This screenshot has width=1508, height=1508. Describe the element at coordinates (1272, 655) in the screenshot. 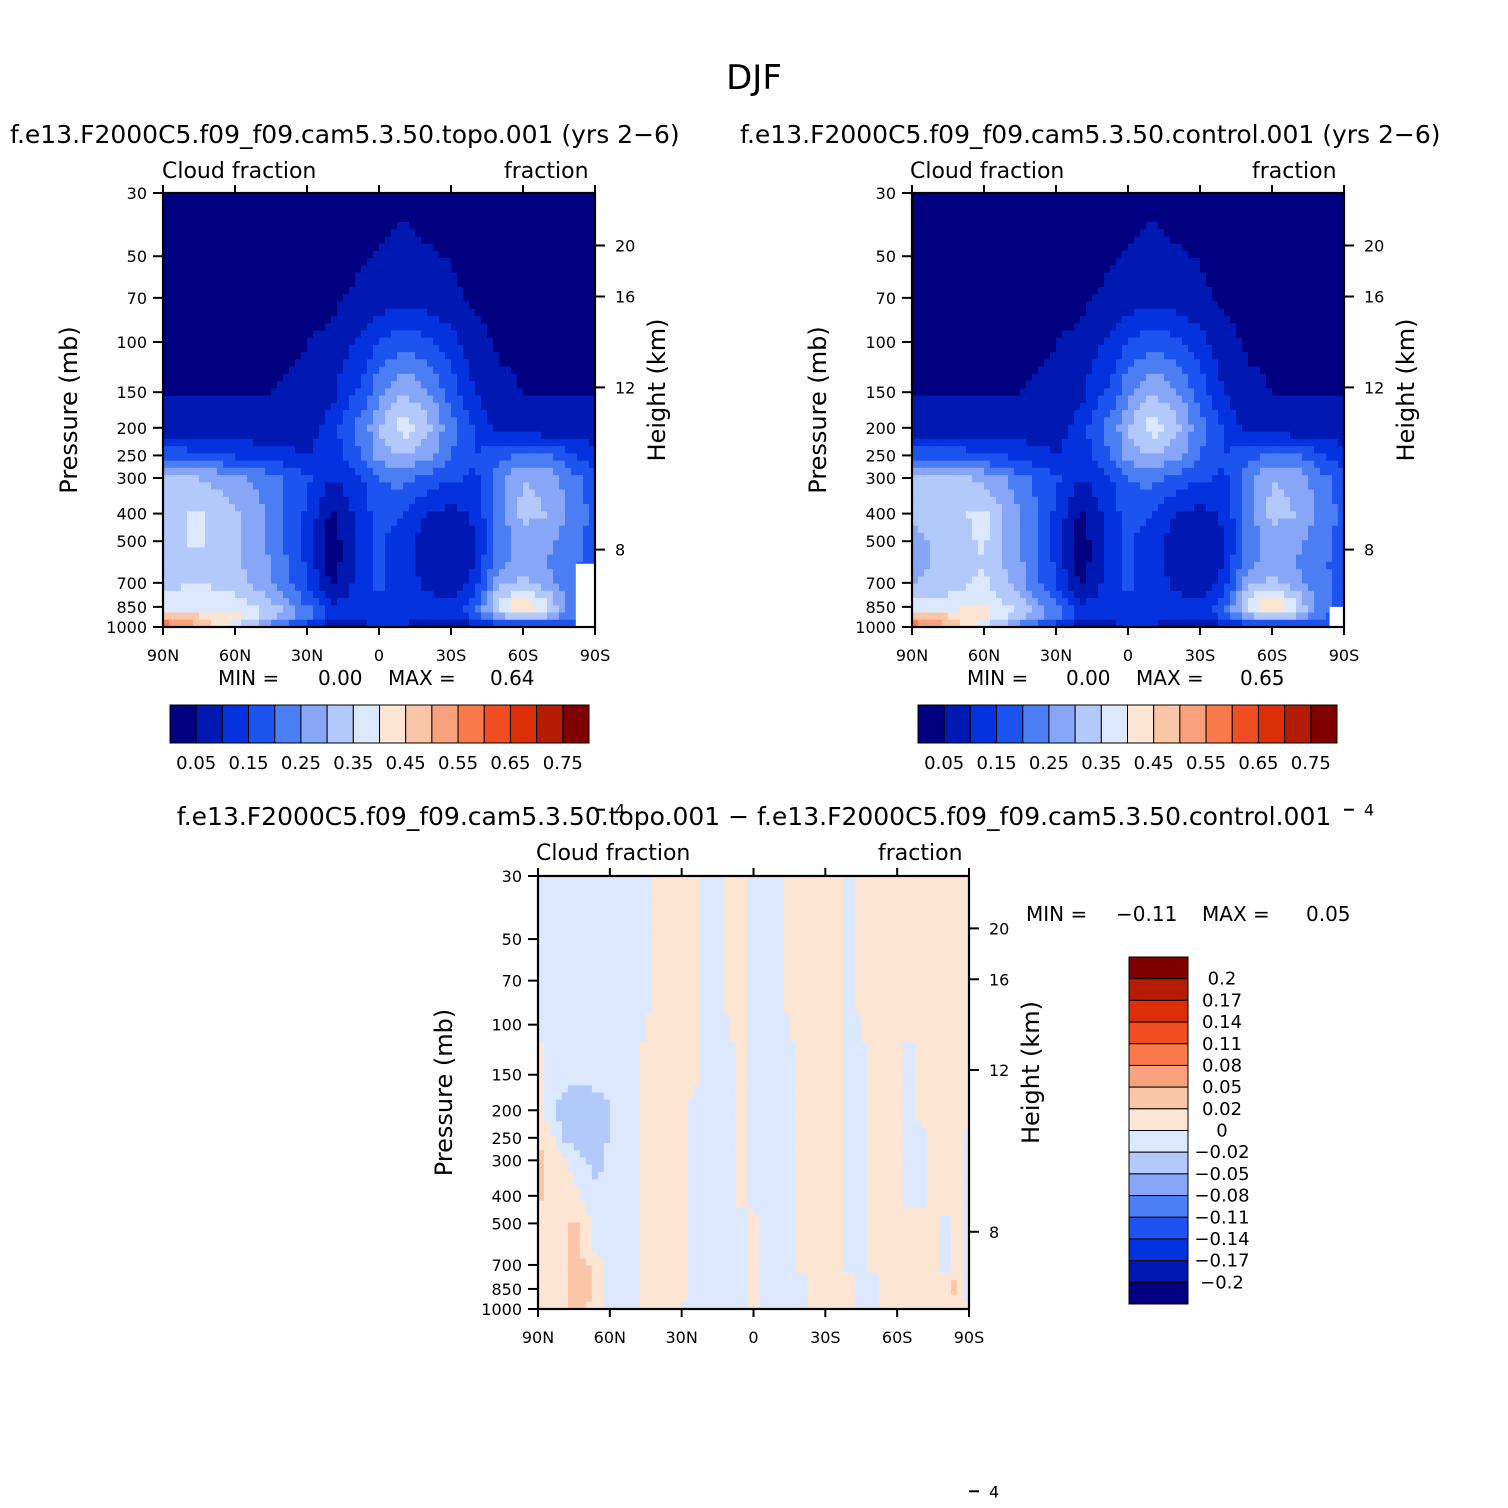

I see `x-tick-label: 60S` at that location.